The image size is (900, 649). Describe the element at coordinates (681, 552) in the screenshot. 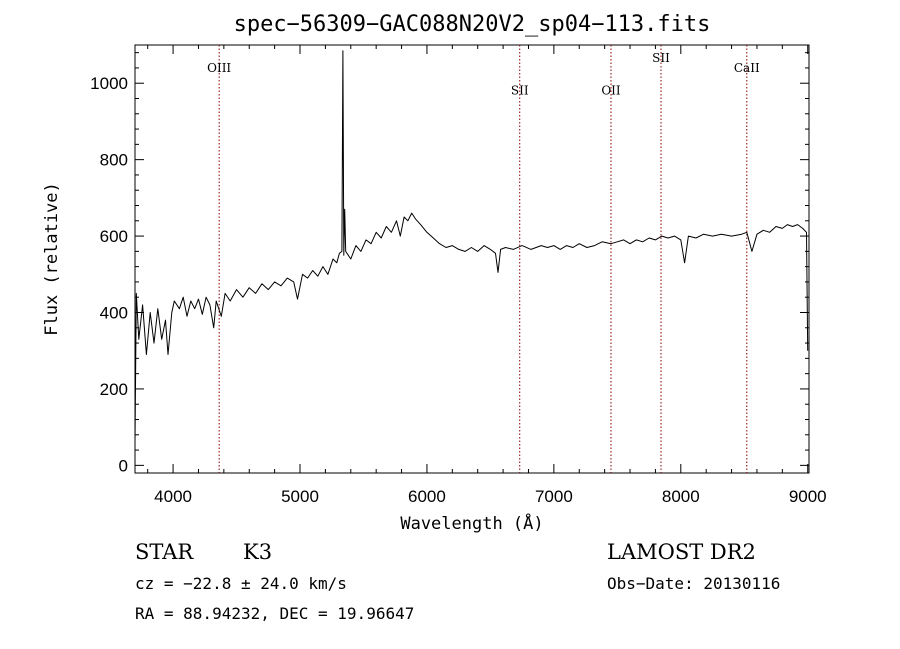

I see `survey-name: LAMOST DR2` at that location.